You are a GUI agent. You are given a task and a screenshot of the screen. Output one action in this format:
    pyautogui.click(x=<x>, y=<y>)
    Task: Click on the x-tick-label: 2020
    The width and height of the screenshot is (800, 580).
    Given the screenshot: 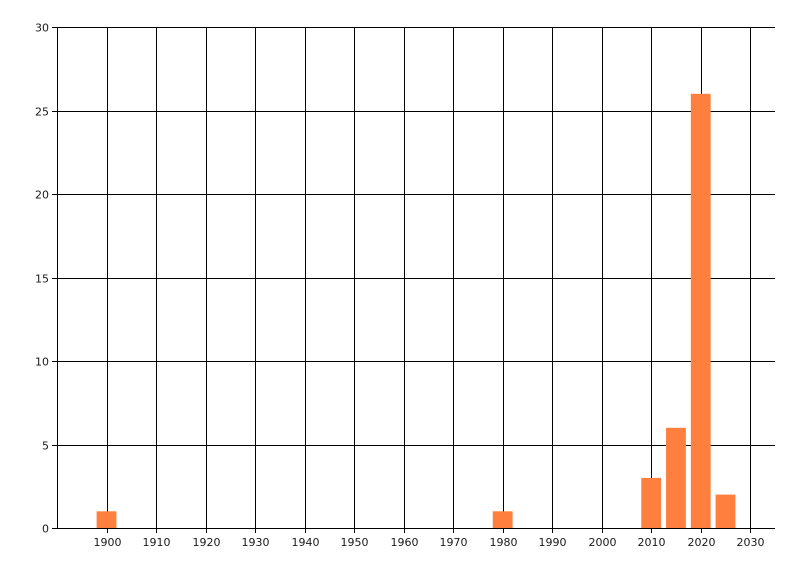 What is the action you would take?
    pyautogui.click(x=702, y=542)
    